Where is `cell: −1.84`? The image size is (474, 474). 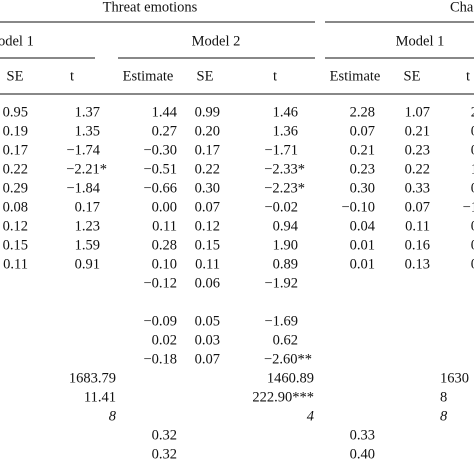
cell: −1.84 is located at coordinates (83, 188).